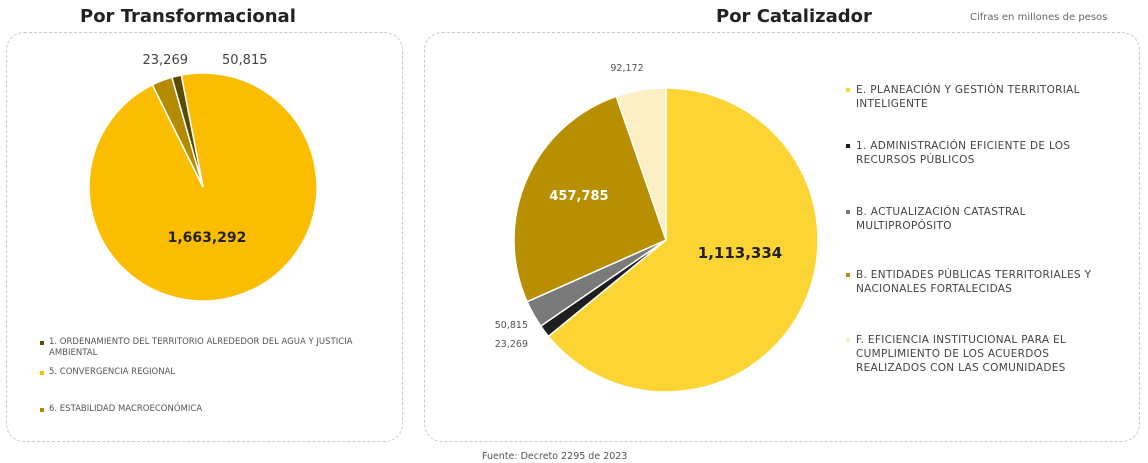 The image size is (1148, 463). I want to click on data-label: 457,785, so click(578, 196).